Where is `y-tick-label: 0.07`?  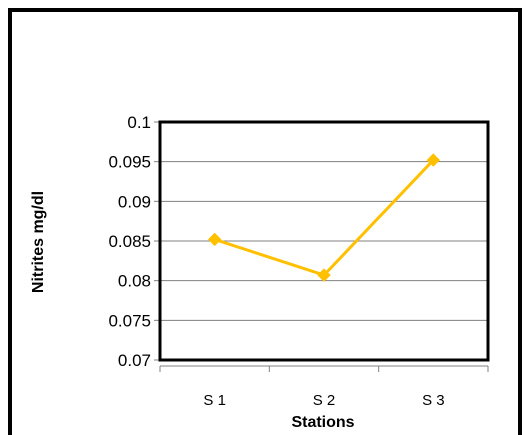 y-tick-label: 0.07 is located at coordinates (134, 360).